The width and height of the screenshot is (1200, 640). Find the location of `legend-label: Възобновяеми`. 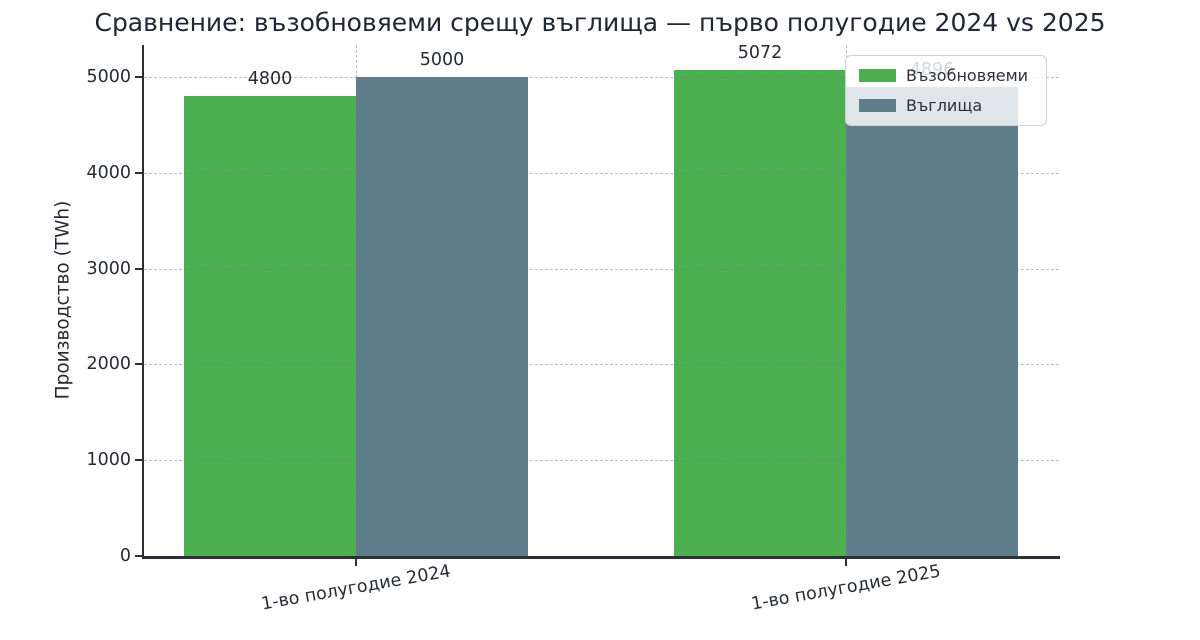

legend-label: Възобновяеми is located at coordinates (967, 75).